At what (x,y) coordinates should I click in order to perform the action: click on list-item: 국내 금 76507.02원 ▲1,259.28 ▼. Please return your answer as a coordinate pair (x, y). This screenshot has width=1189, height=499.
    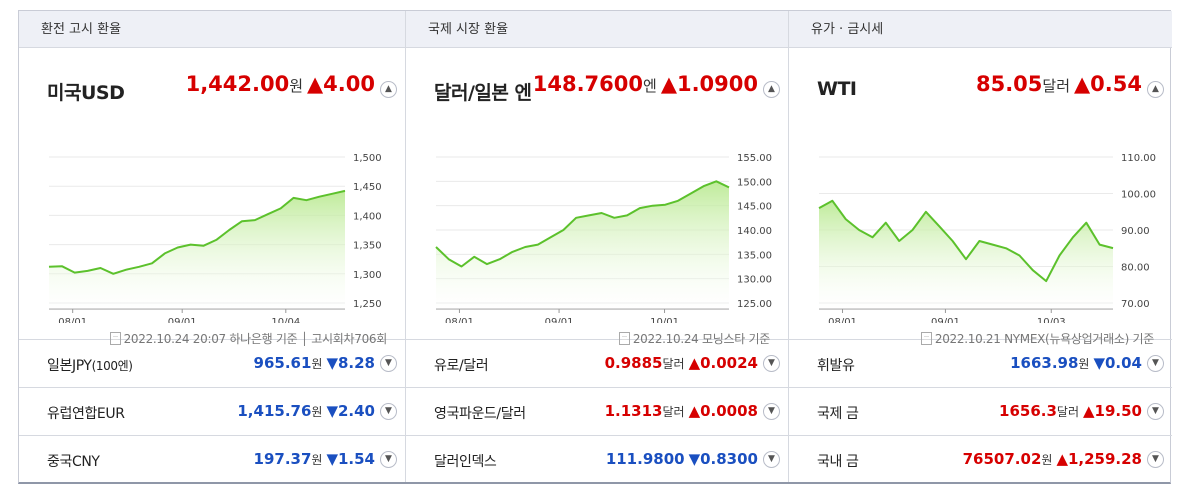
    Looking at the image, I should click on (980, 460).